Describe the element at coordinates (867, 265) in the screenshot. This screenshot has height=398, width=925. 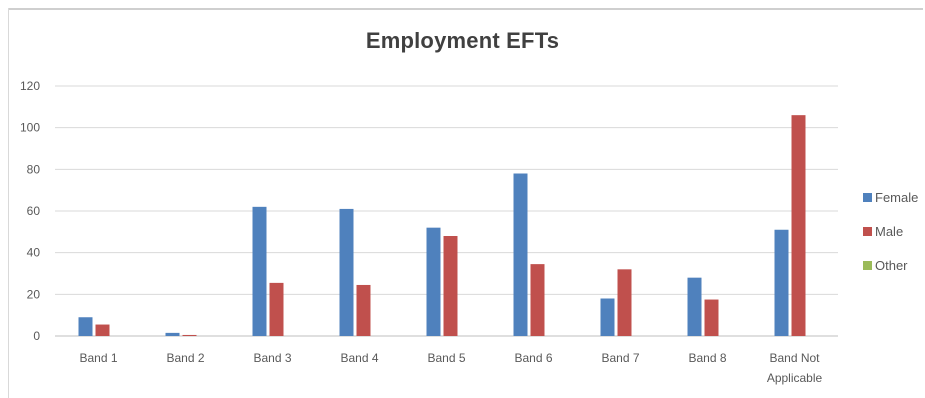
I see `legend-swatch-other` at that location.